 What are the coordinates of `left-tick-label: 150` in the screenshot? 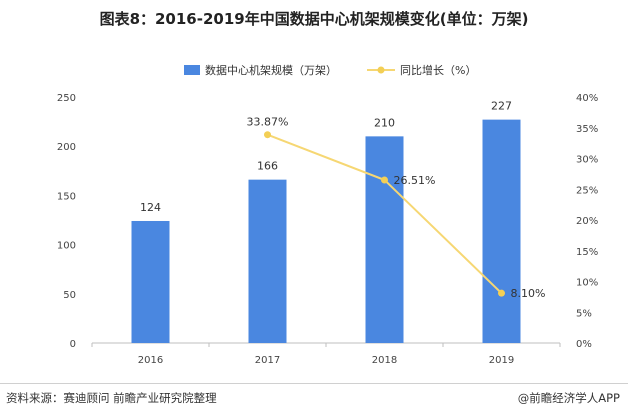 It's located at (66, 196).